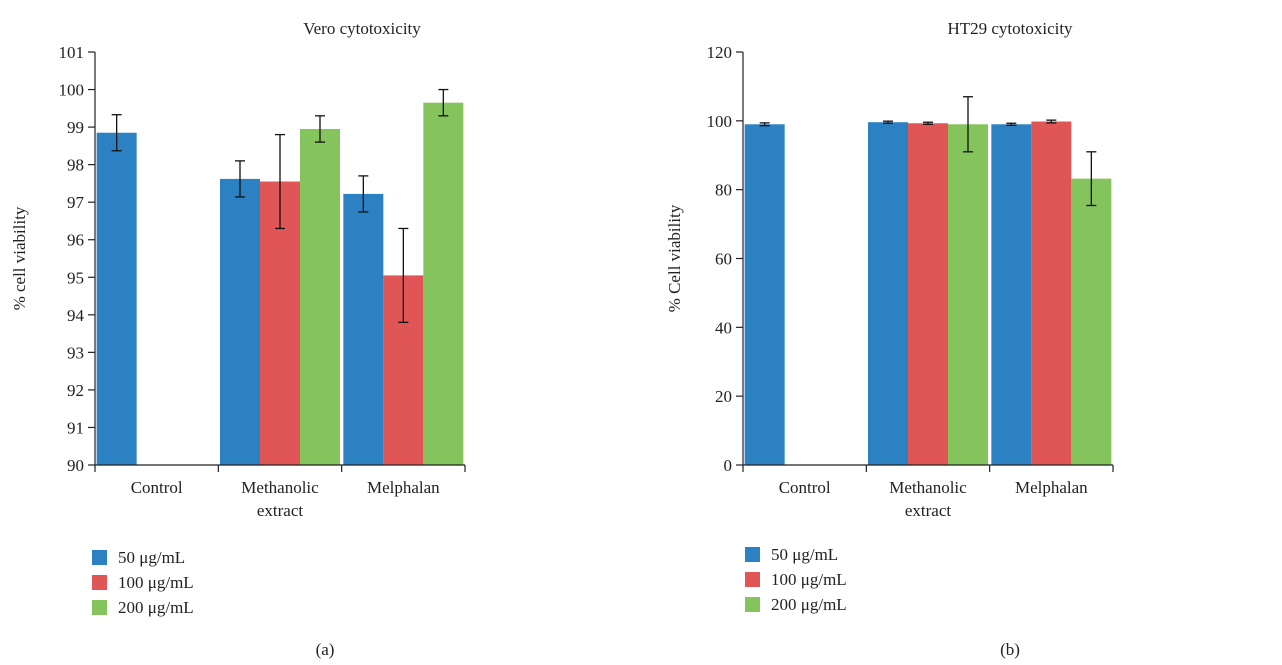  I want to click on y-tick-label: 120, so click(720, 52).